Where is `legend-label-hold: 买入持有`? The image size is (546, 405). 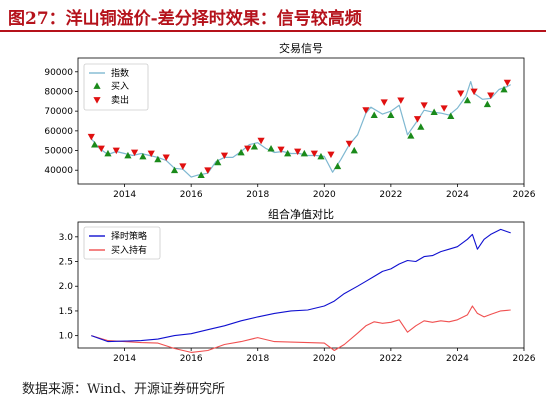 legend-label-hold: 买入持有 is located at coordinates (129, 250).